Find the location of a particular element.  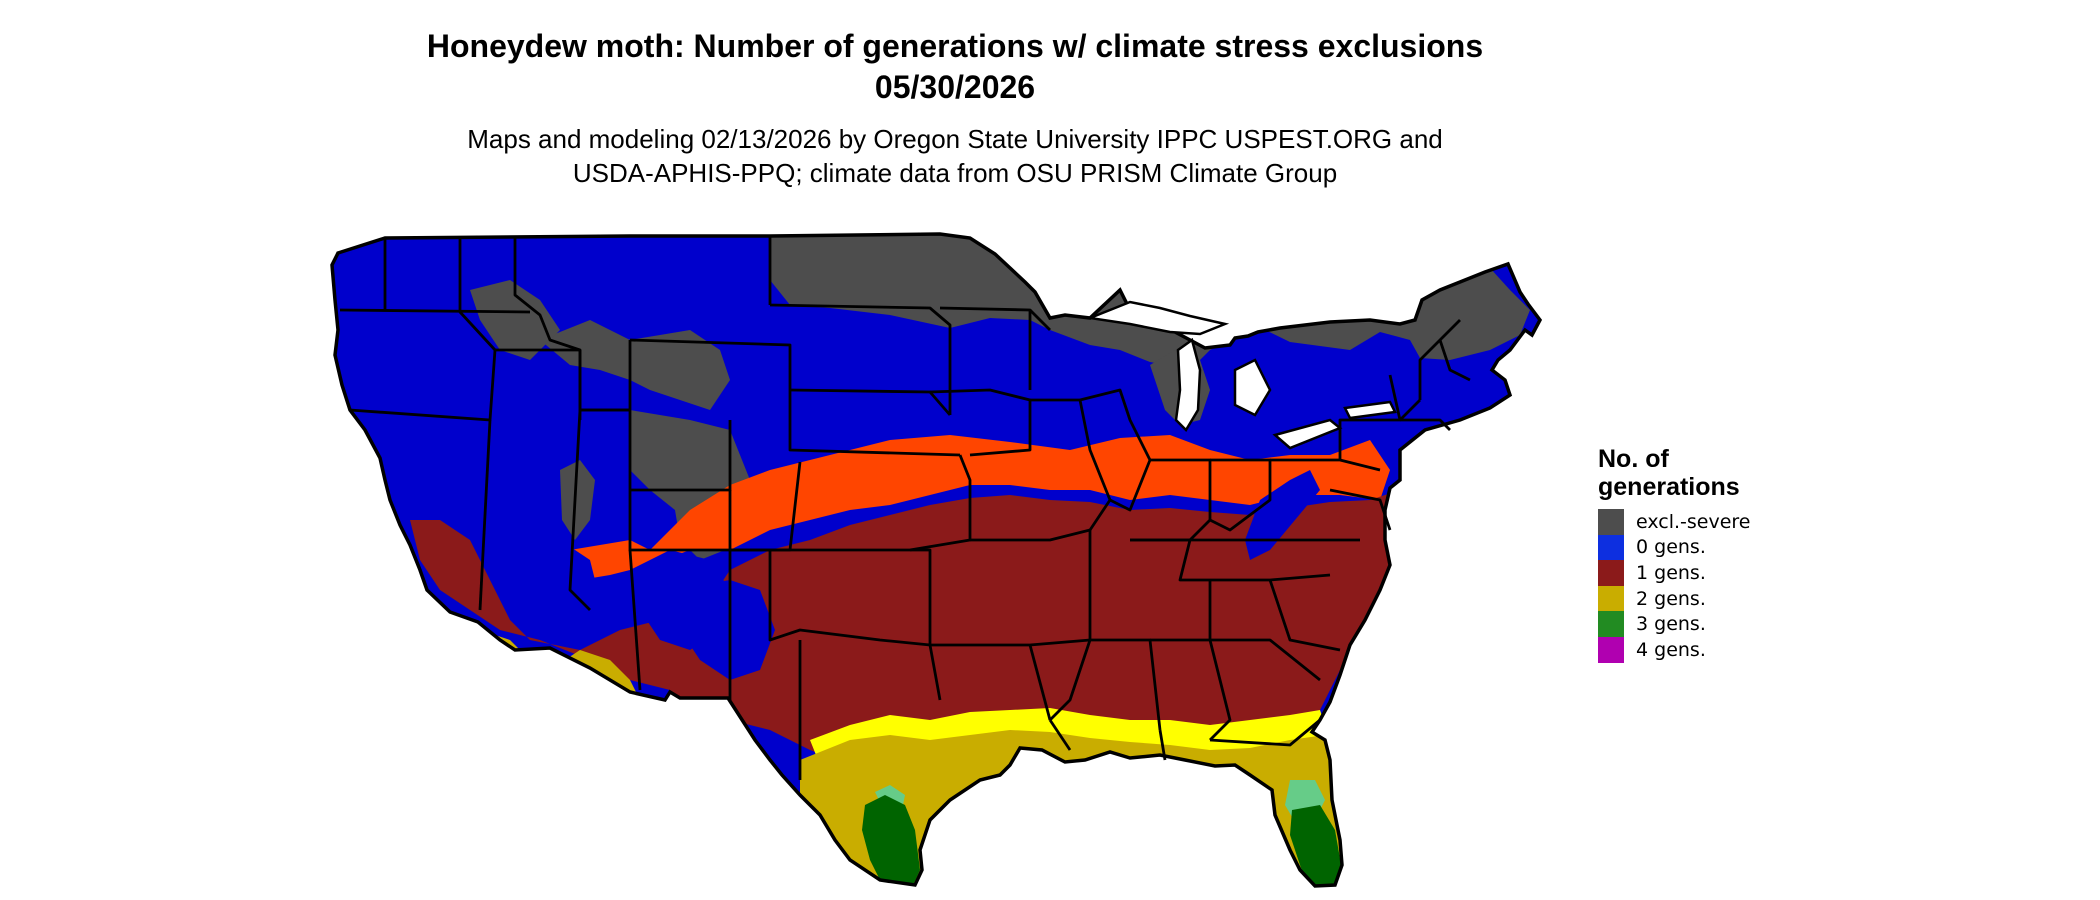

zone-three-gen-tx is located at coordinates (891, 840).